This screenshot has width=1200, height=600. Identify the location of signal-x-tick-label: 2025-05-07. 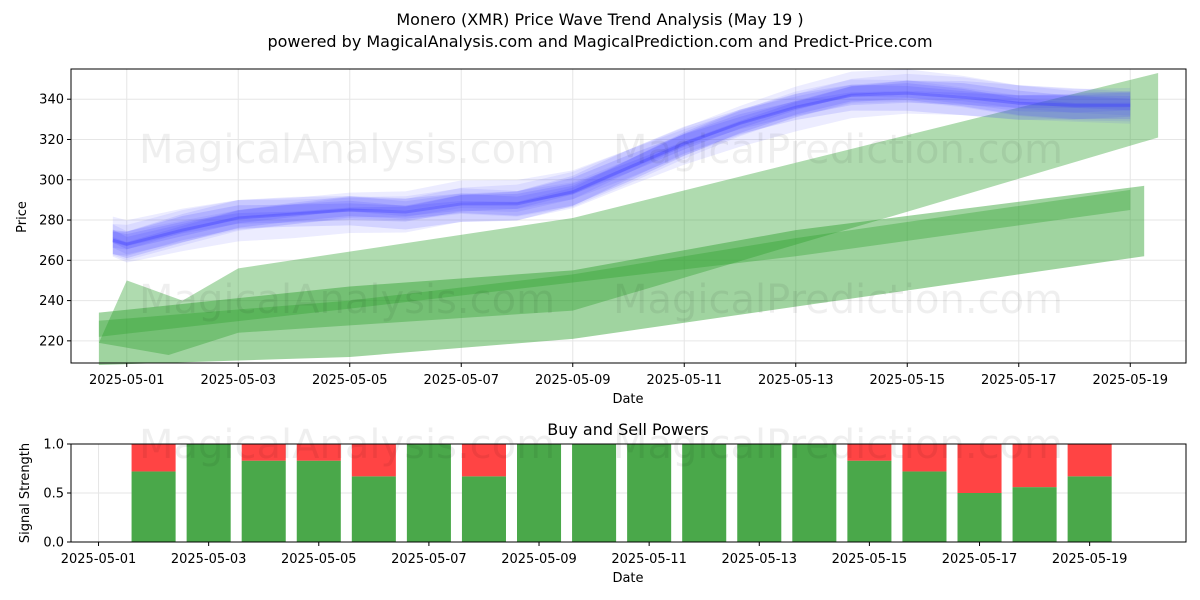
(429, 559).